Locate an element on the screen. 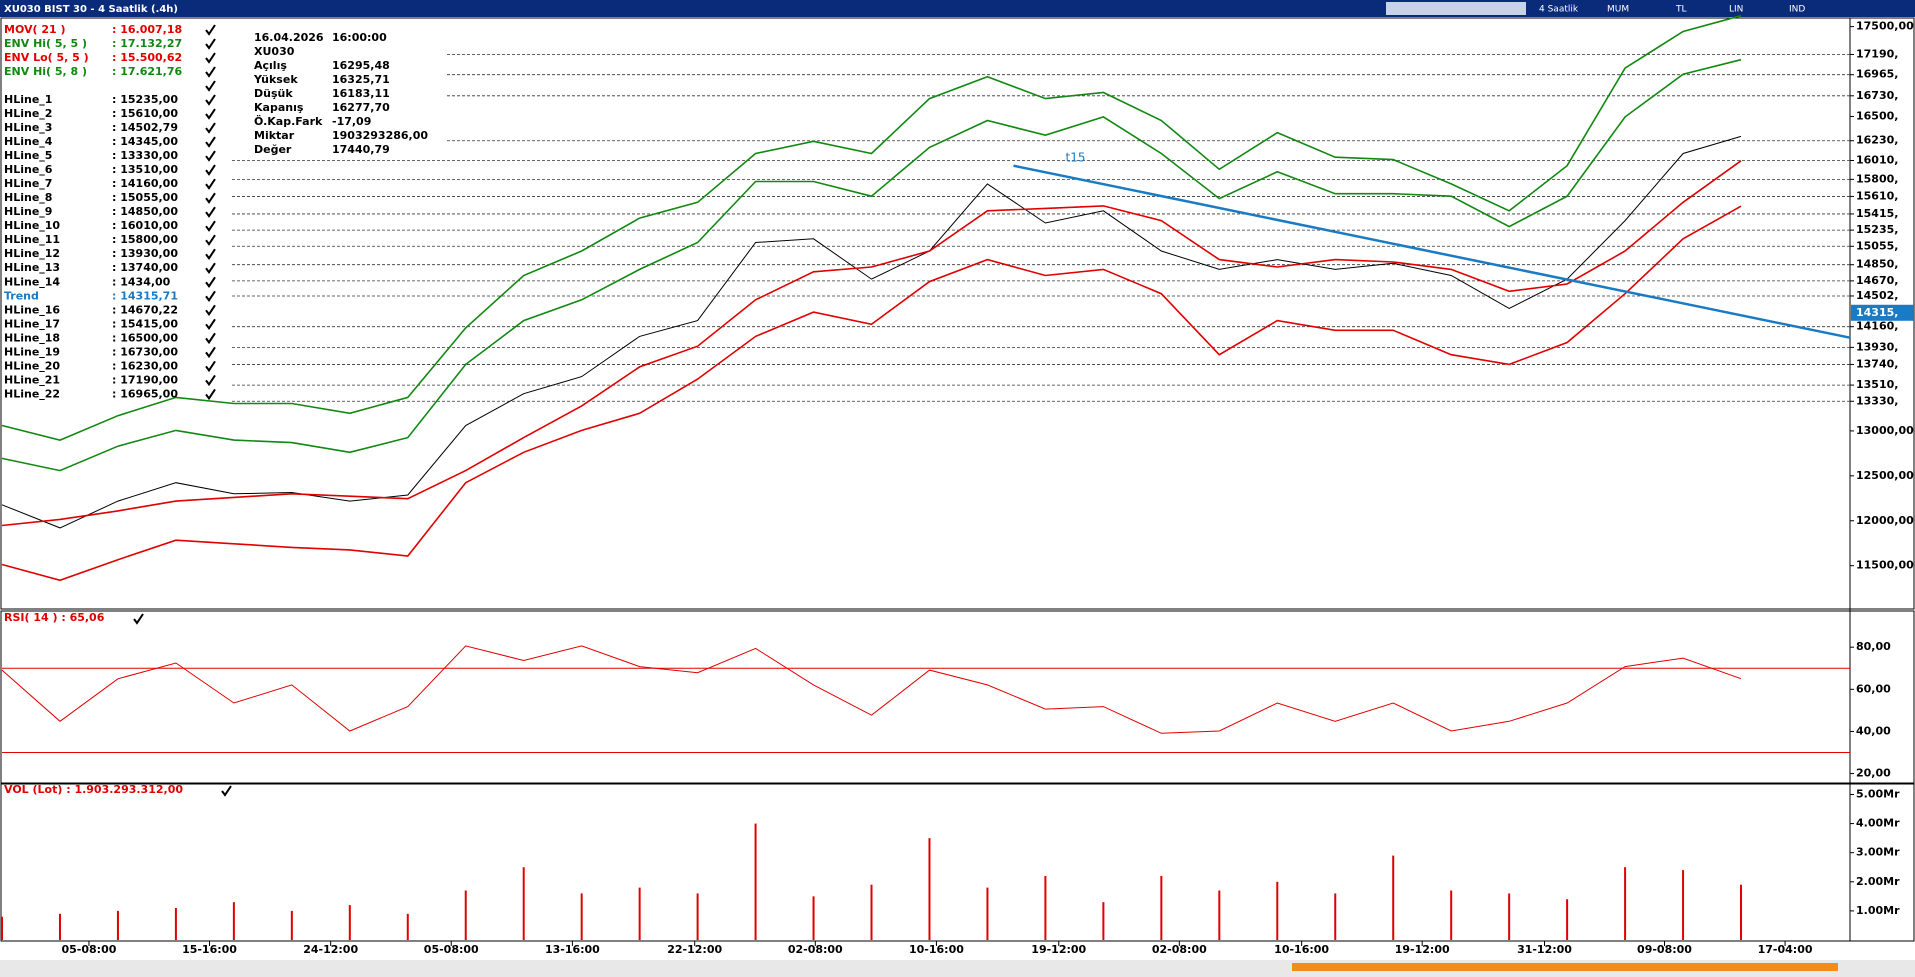 This screenshot has width=1915, height=977. y-tick-label: 16230, is located at coordinates (1877, 140).